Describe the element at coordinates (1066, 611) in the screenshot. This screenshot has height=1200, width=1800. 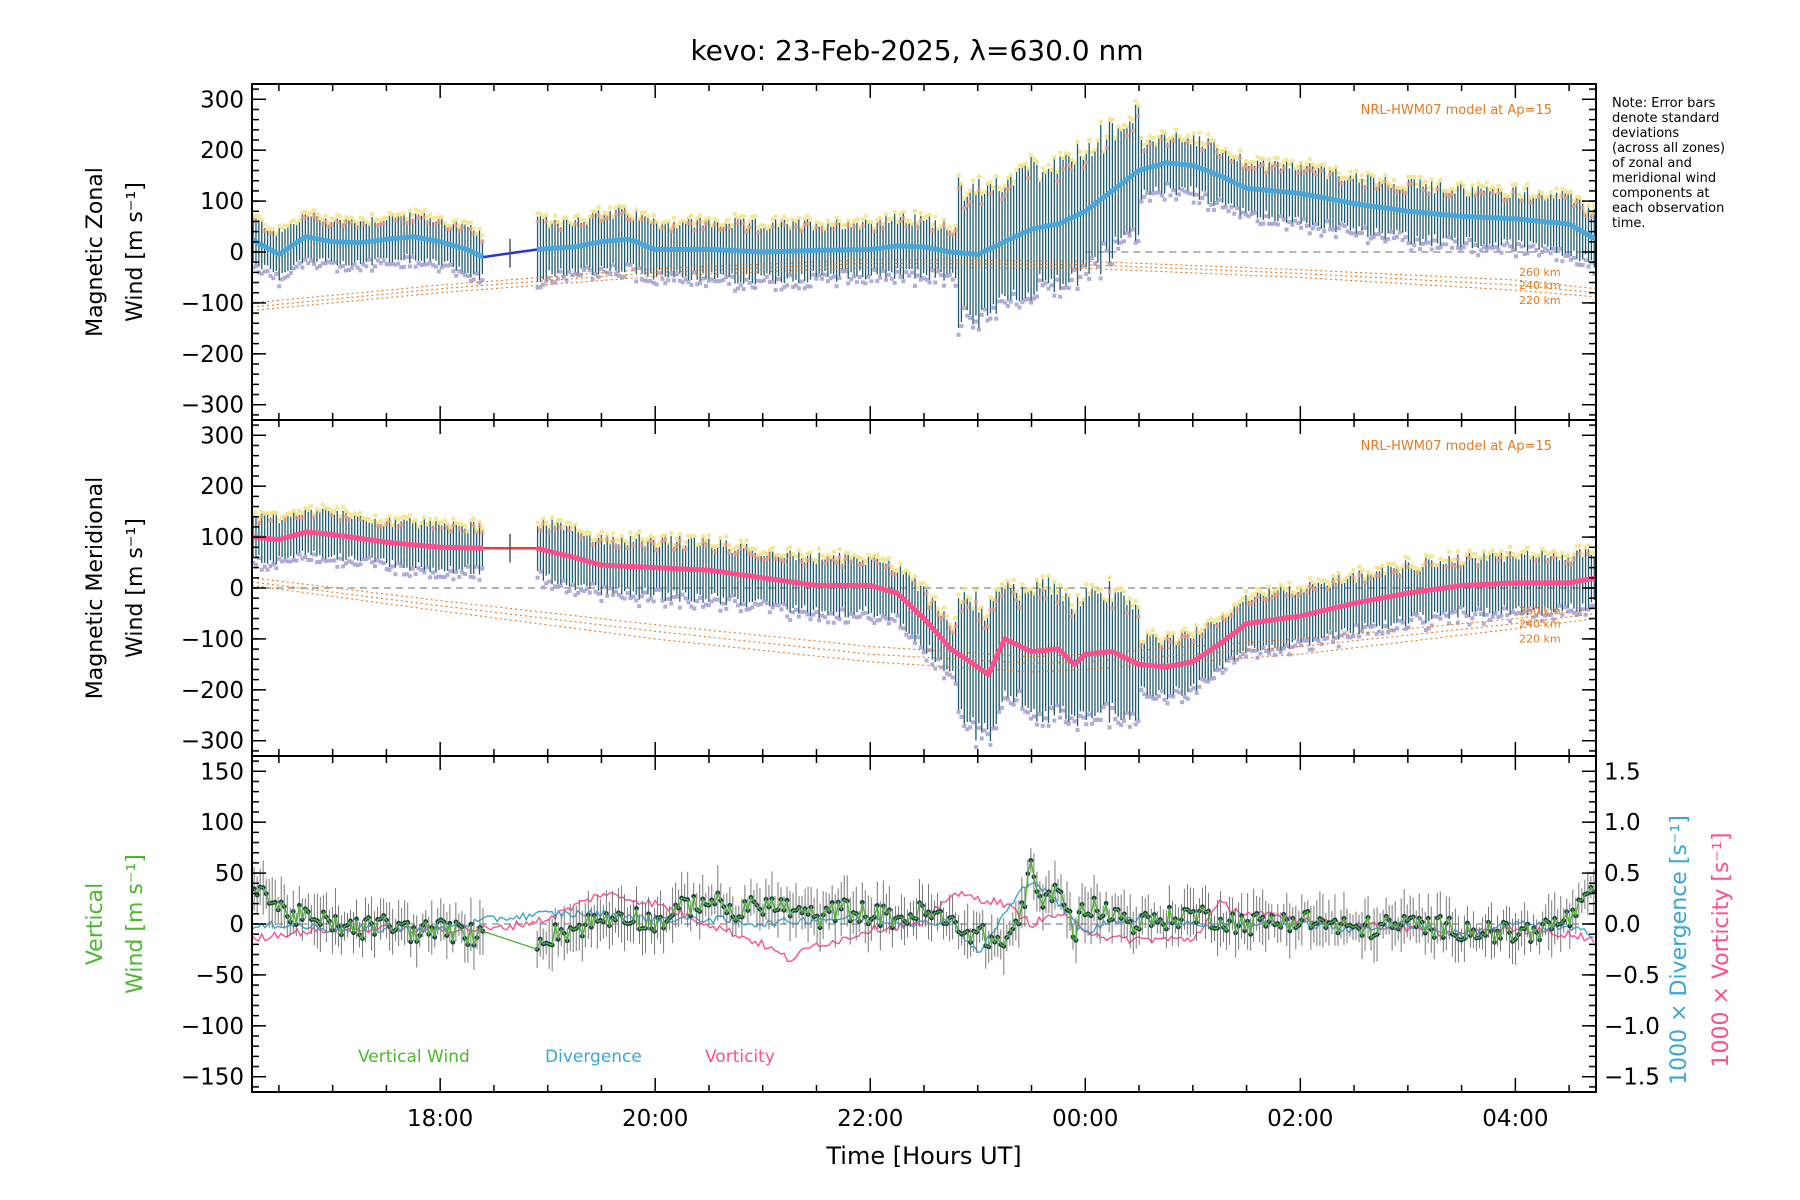
I see `series-line-post-gap` at that location.